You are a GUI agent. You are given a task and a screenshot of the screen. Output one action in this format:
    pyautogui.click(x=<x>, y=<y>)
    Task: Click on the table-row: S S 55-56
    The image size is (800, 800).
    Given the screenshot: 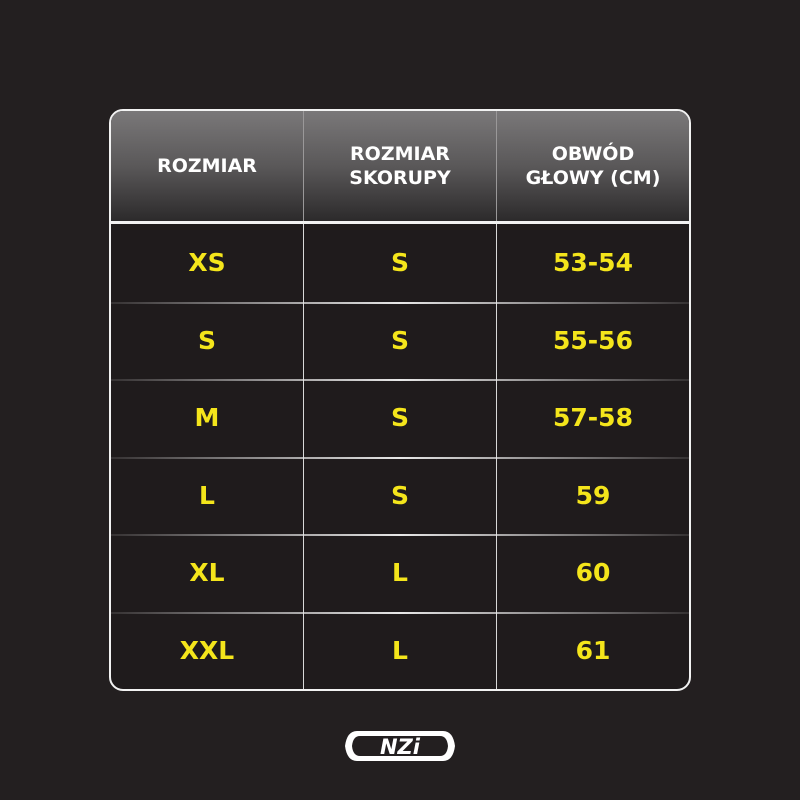 What is the action you would take?
    pyautogui.click(x=400, y=340)
    